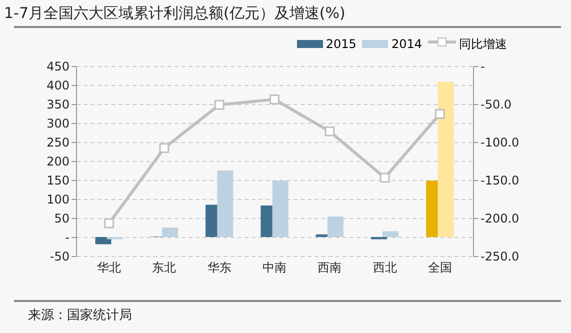 This screenshot has height=333, width=571. Describe the element at coordinates (58, 161) in the screenshot. I see `y-tick-label: 200` at that location.